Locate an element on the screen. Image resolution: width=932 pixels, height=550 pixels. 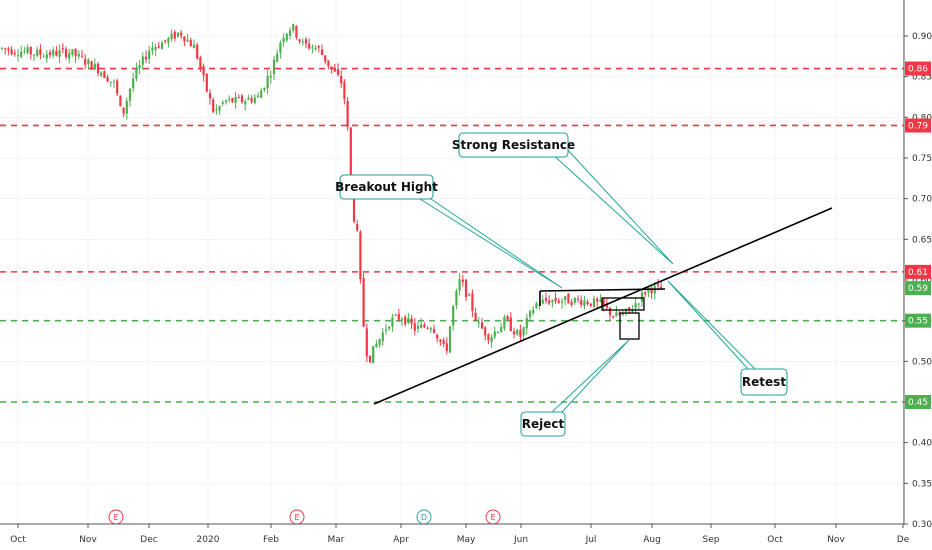
level-badge-label: 0.79 is located at coordinates (918, 126).